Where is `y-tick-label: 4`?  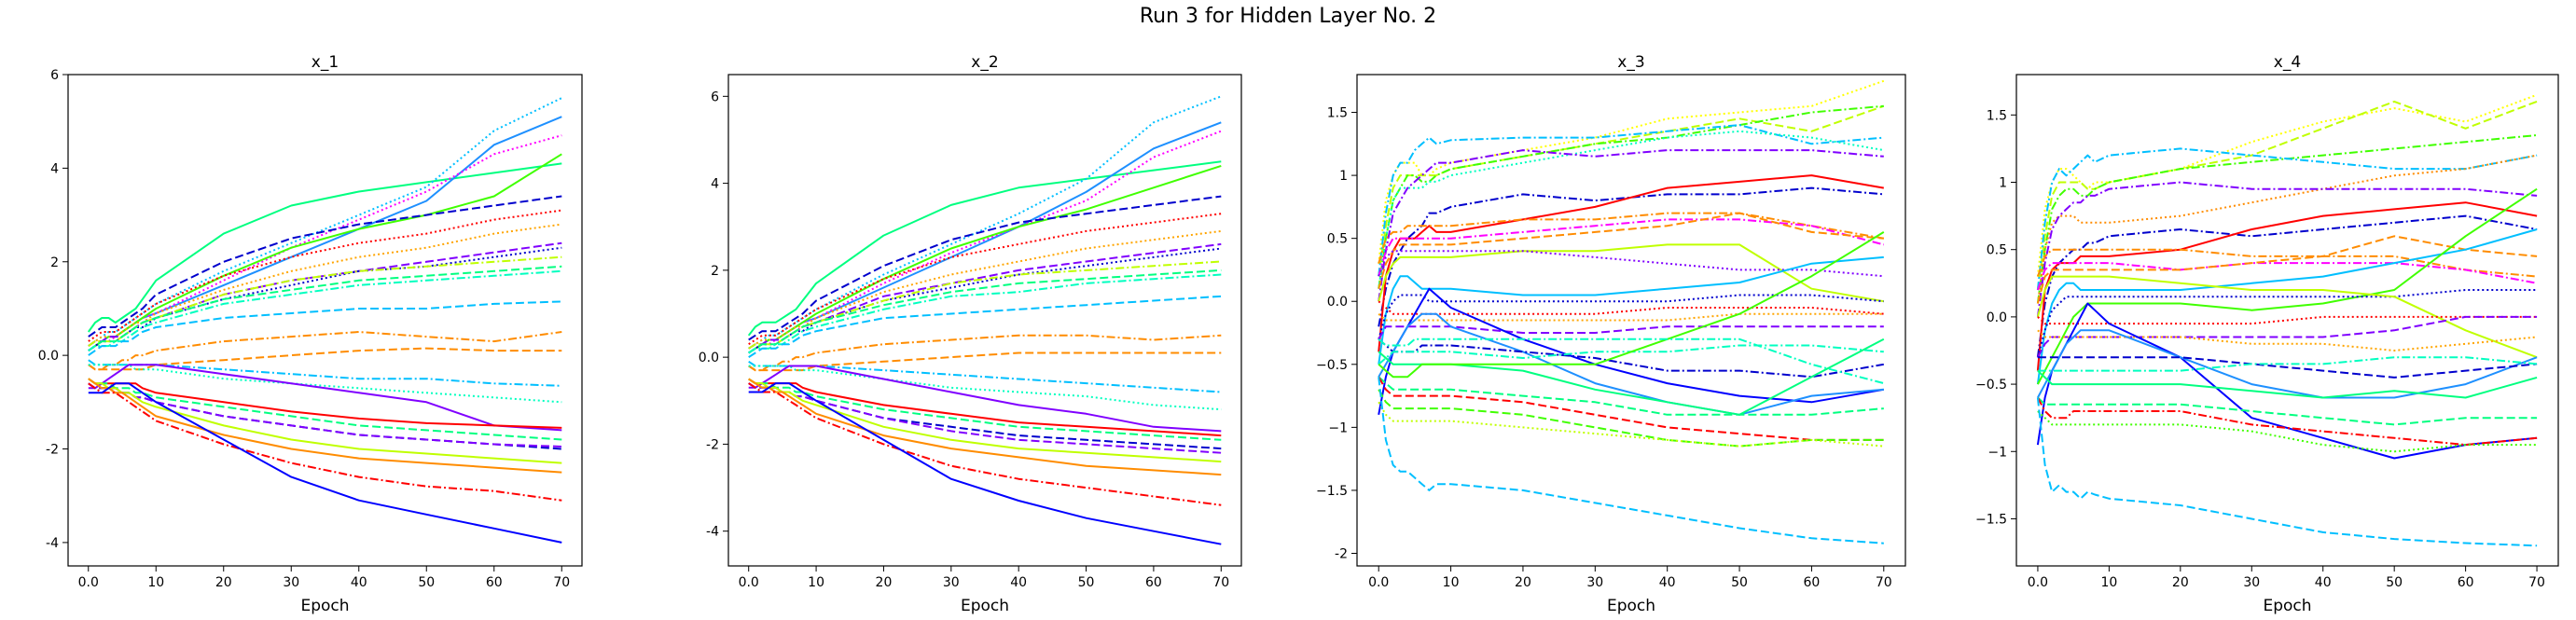
y-tick-label: 4 is located at coordinates (715, 184).